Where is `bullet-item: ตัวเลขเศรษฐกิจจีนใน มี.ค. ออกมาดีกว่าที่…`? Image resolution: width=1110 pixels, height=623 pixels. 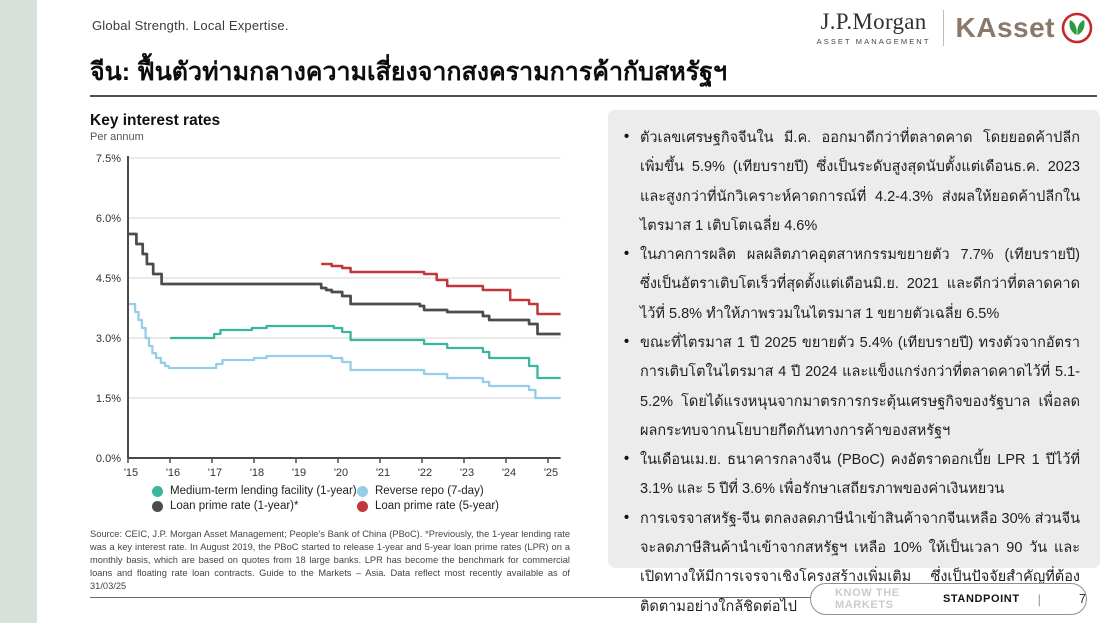 bullet-item: ตัวเลขเศรษฐกิจจีนใน มี.ค. ออกมาดีกว่าที่… is located at coordinates (852, 182).